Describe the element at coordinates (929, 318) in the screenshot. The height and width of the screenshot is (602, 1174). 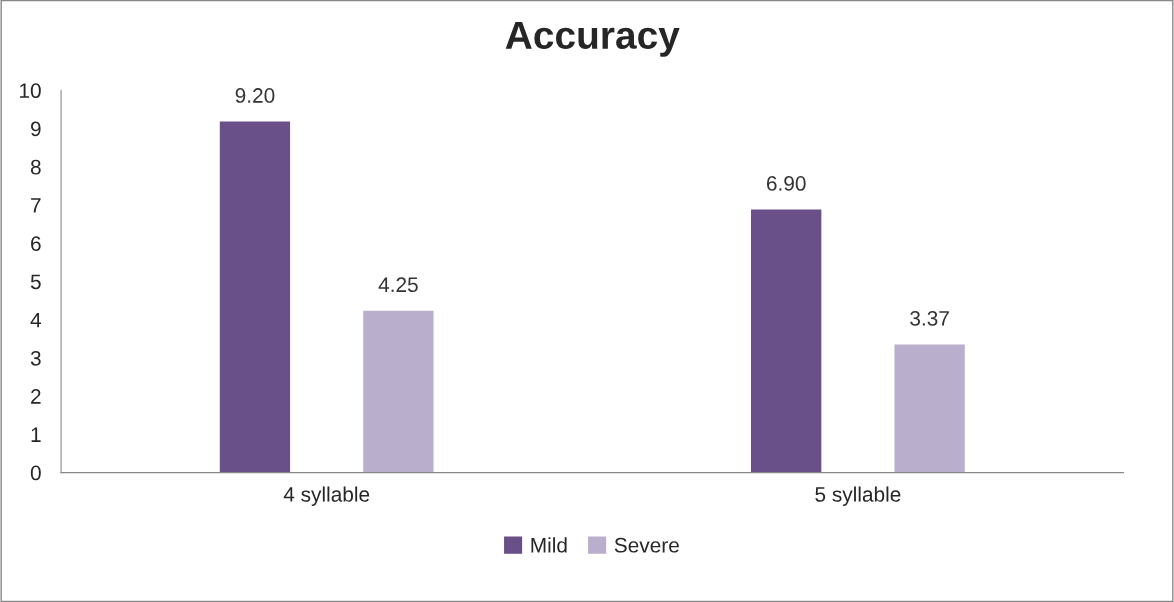
I see `data-label: 3.37` at that location.